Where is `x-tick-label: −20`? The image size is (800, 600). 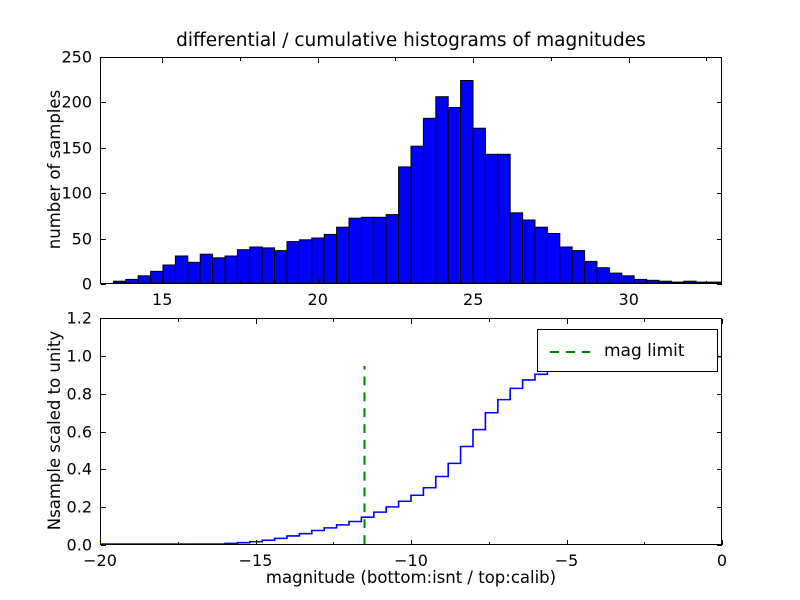
x-tick-label: −20 is located at coordinates (100, 560).